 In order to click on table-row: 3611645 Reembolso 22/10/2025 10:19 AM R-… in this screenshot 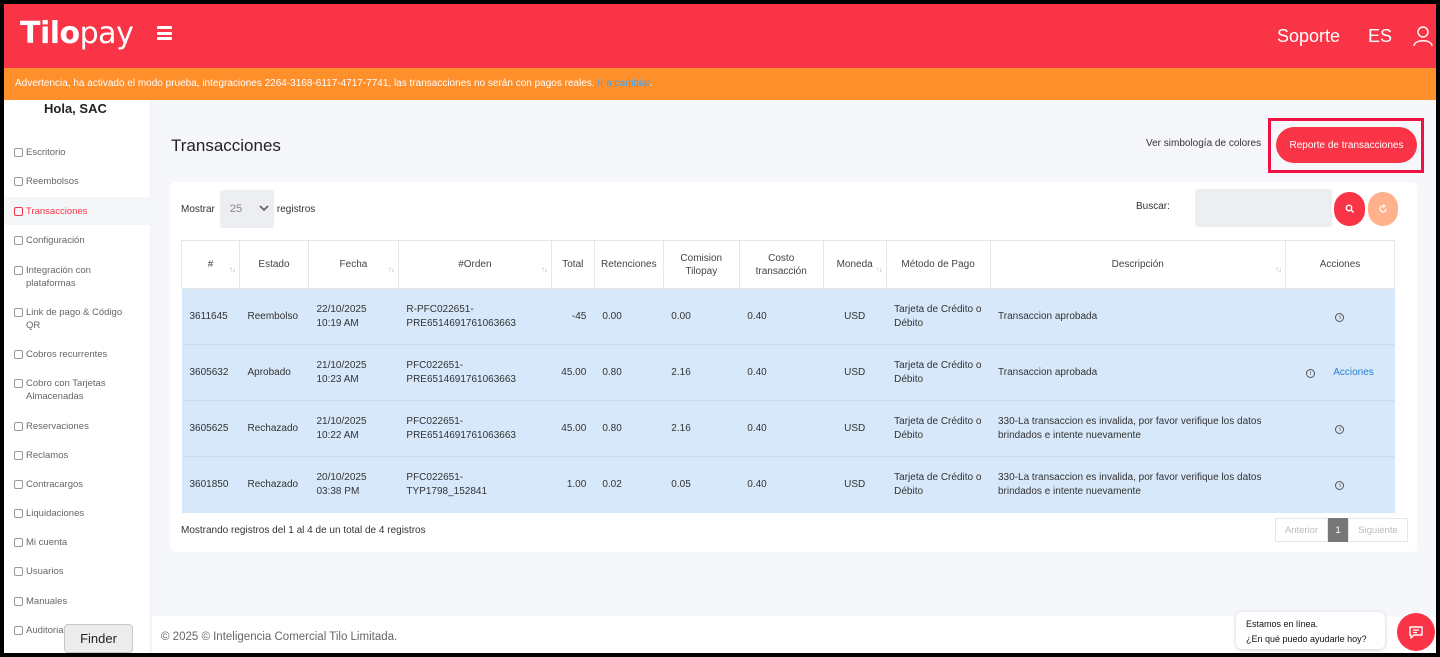, I will do `click(788, 316)`.